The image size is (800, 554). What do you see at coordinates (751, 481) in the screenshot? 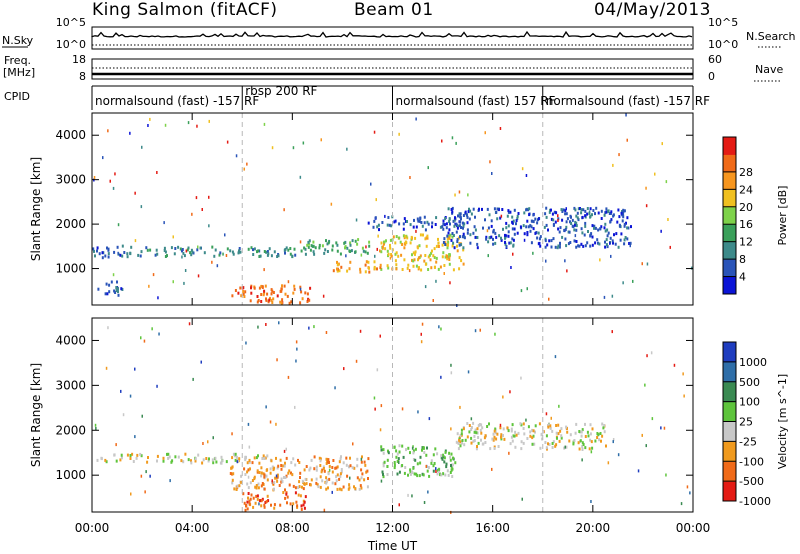
I see `colorbar-tick-label: -500` at bounding box center [751, 481].